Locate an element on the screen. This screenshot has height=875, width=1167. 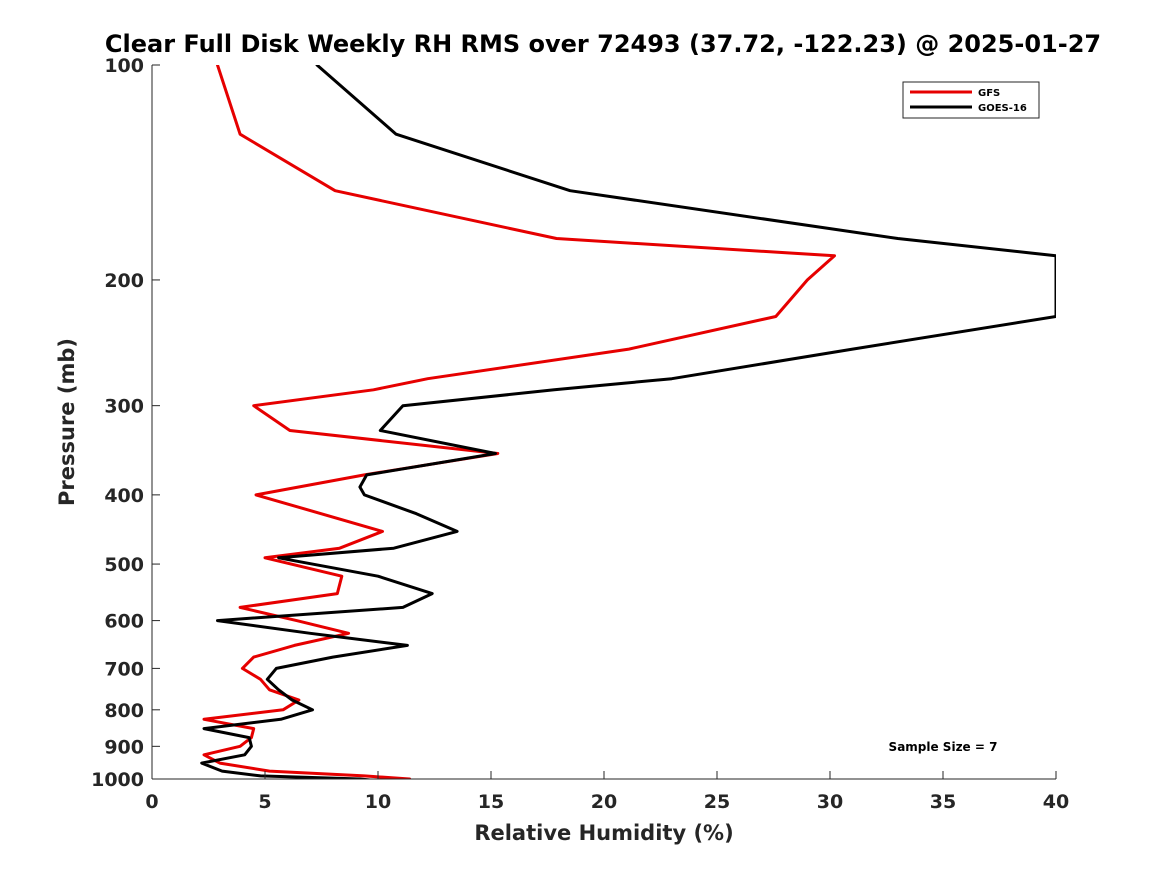
y-tick-label: 600 is located at coordinates (124, 622).